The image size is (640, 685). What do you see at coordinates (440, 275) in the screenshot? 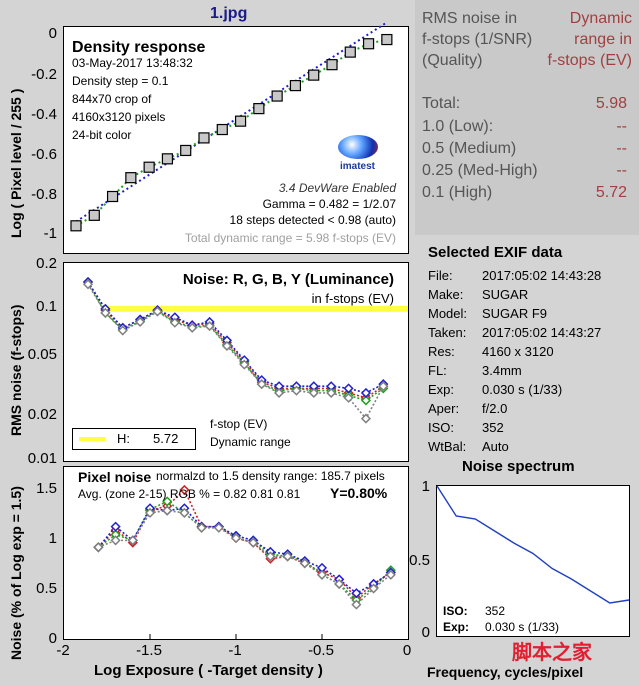
I see `exif-key: File:` at bounding box center [440, 275].